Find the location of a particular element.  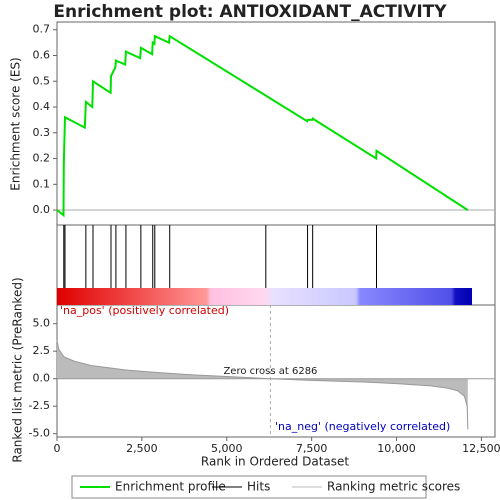

metric-y-tick-label: 2.5 is located at coordinates (42, 350).